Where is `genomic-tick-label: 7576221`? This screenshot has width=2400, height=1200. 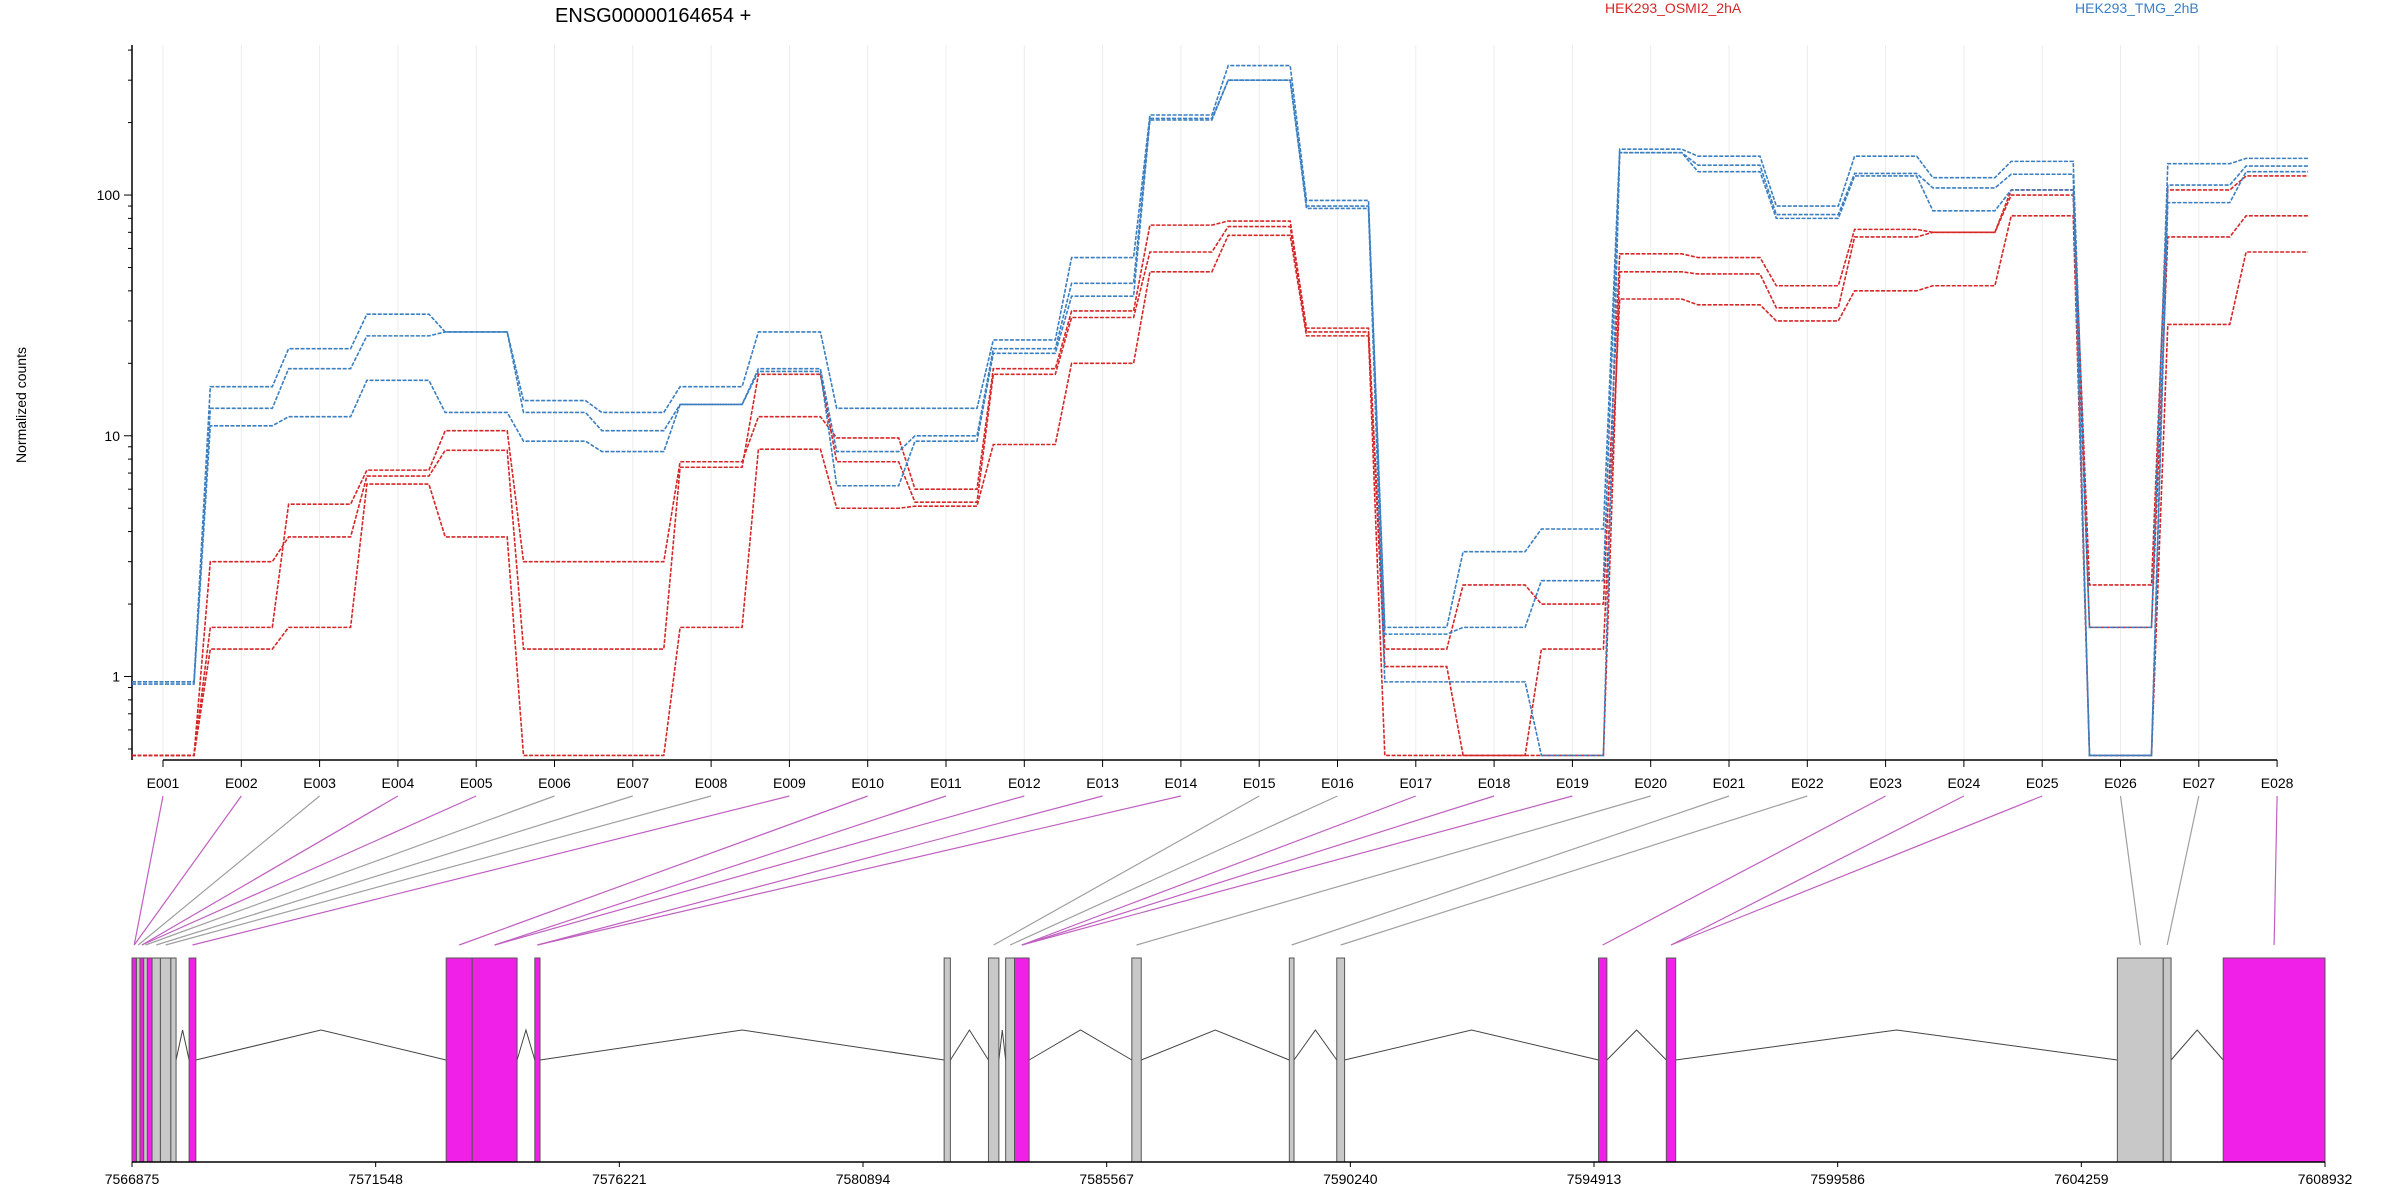
genomic-tick-label: 7576221 is located at coordinates (619, 1179).